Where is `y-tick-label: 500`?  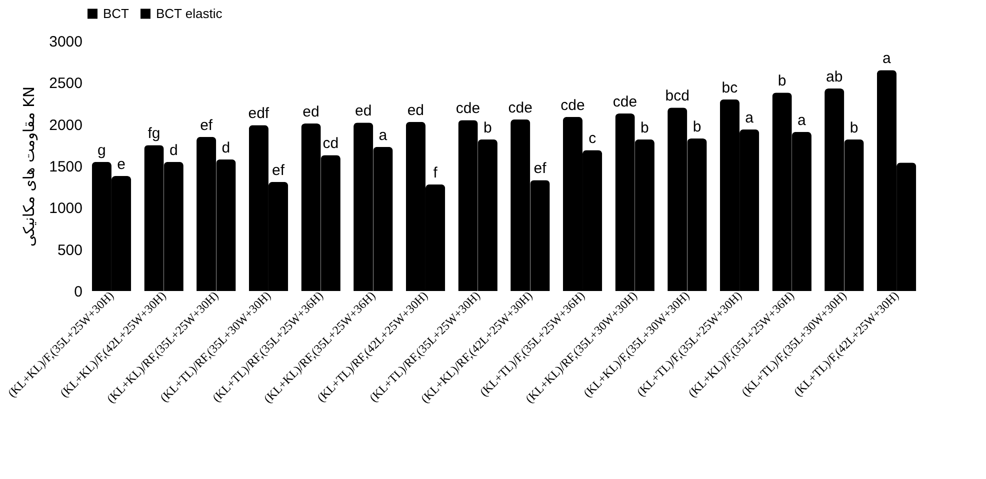 y-tick-label: 500 is located at coordinates (69, 250).